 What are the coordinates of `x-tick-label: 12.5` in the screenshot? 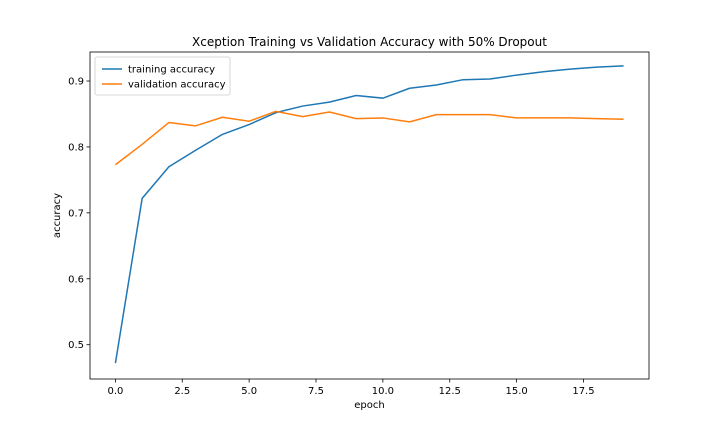 It's located at (450, 391).